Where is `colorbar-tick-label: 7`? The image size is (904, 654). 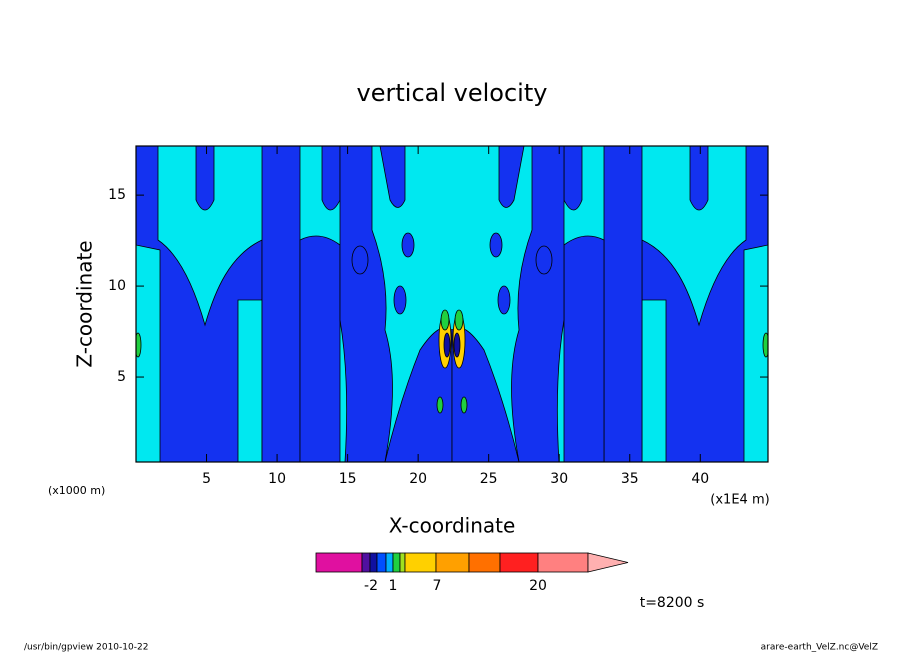 colorbar-tick-label: 7 is located at coordinates (437, 586).